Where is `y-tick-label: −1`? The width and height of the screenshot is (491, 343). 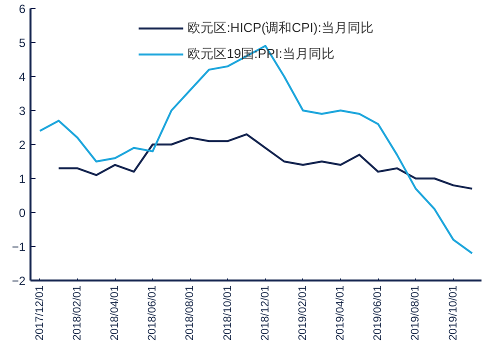
y-tick-label: −1 is located at coordinates (19, 247).